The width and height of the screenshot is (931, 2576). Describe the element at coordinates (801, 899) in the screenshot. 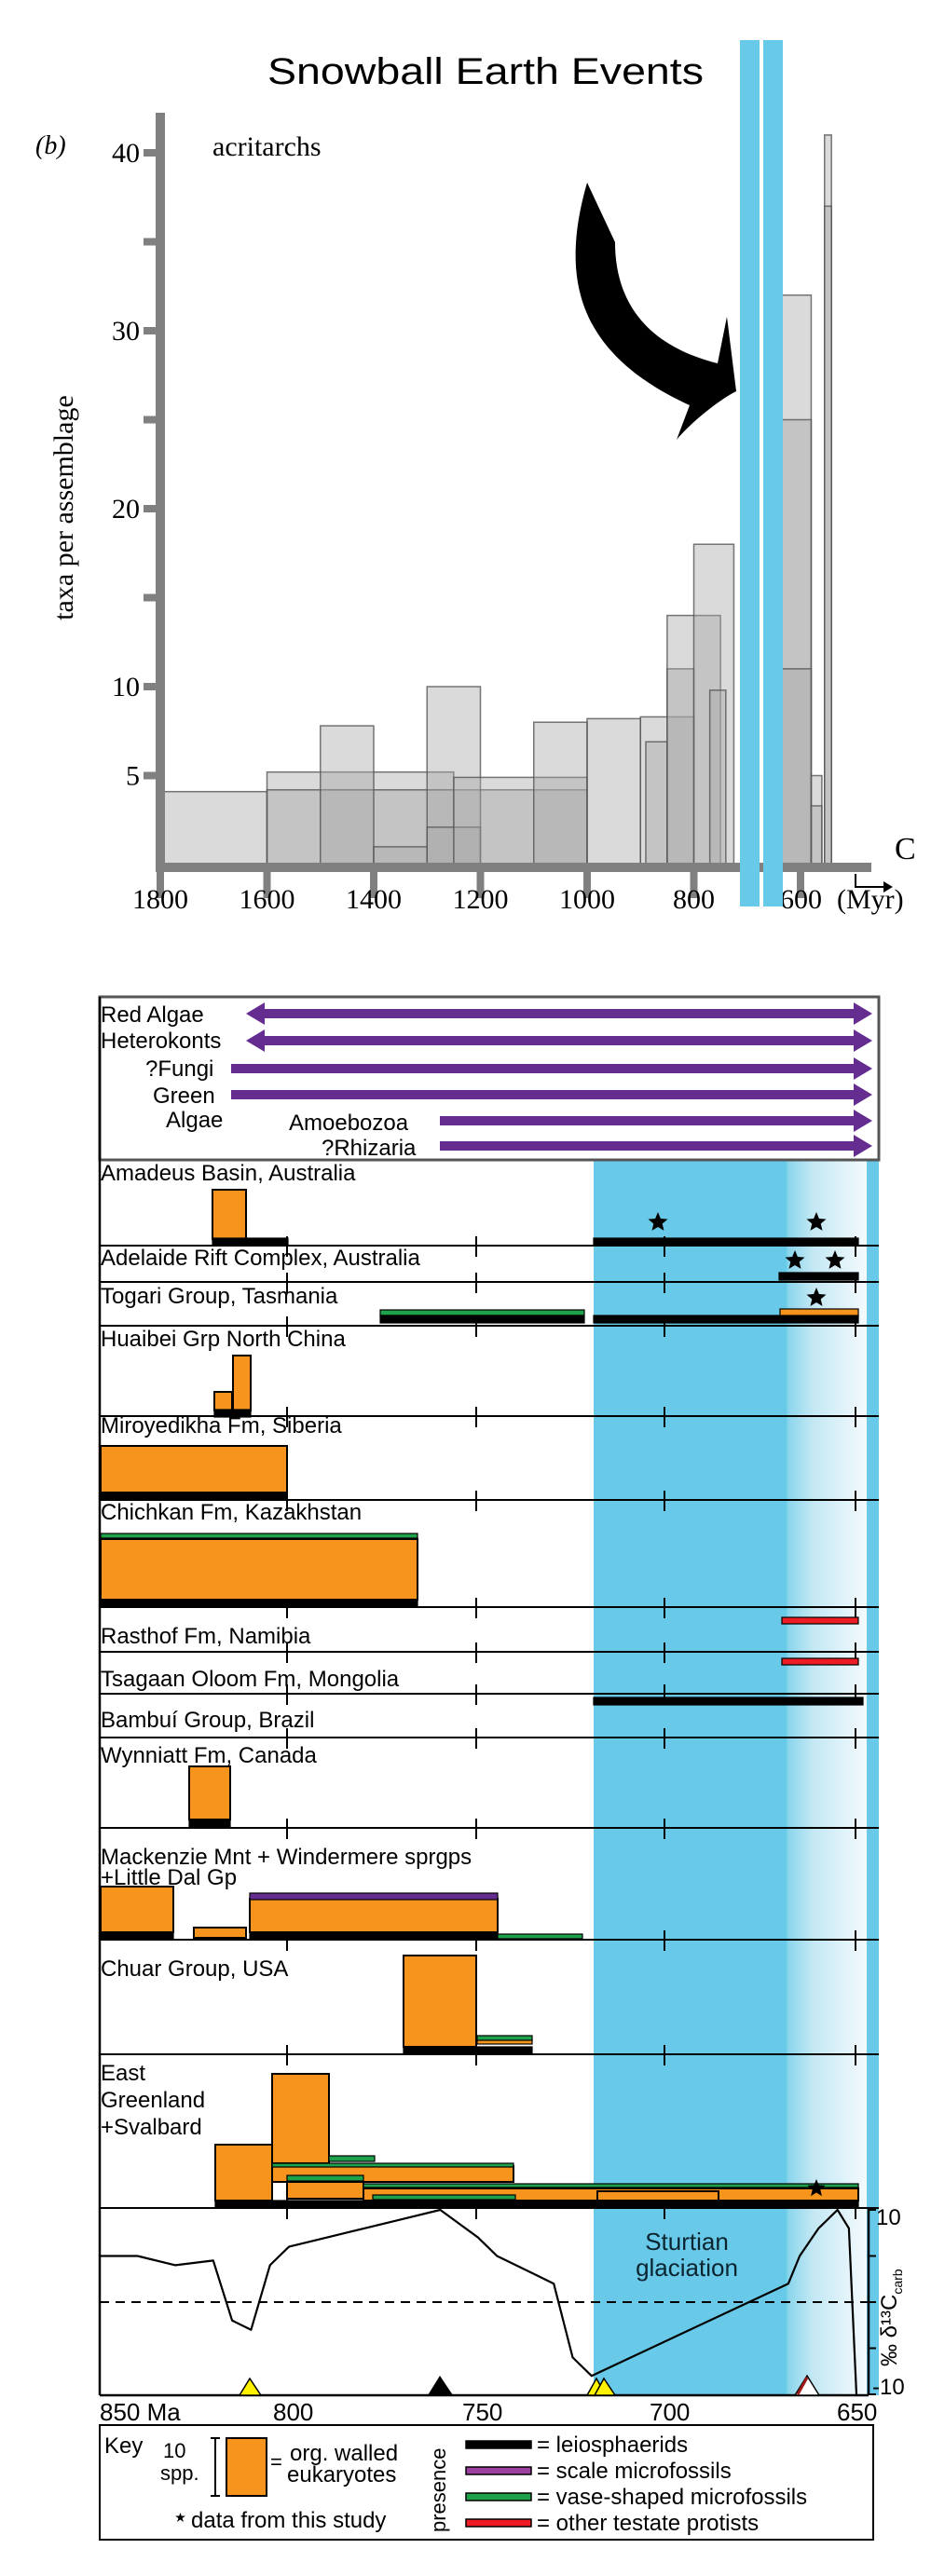

I see `x-tick-label: 600` at that location.